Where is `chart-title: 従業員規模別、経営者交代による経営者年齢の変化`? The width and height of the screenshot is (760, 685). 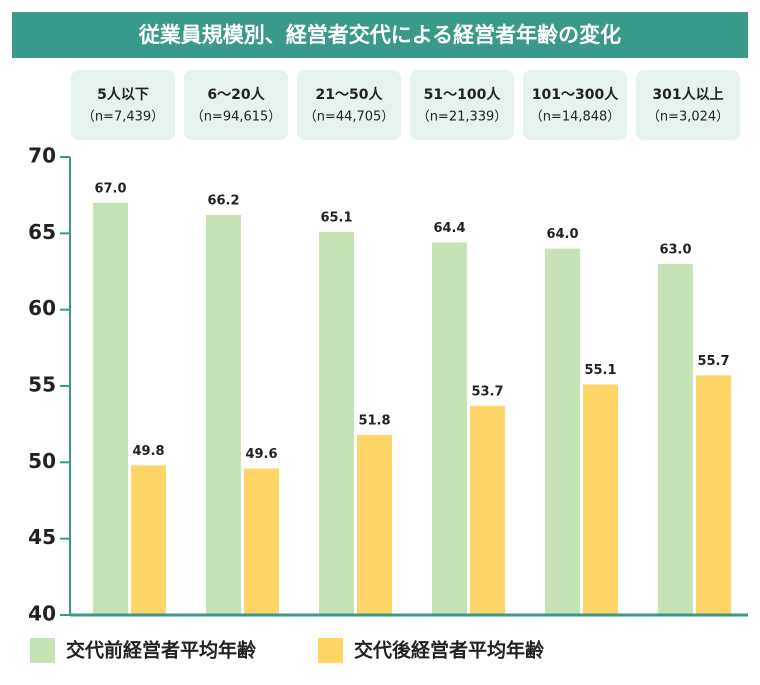 chart-title: 従業員規模別、経営者交代による経営者年齢の変化 is located at coordinates (379, 35).